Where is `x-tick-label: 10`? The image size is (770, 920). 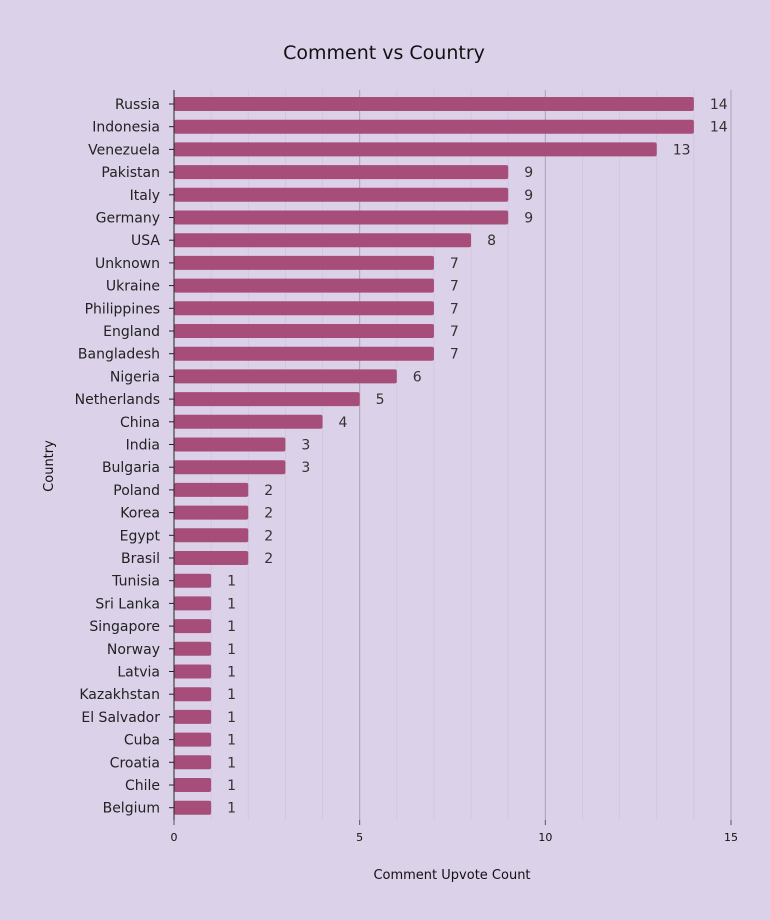 x-tick-label: 10 is located at coordinates (545, 837).